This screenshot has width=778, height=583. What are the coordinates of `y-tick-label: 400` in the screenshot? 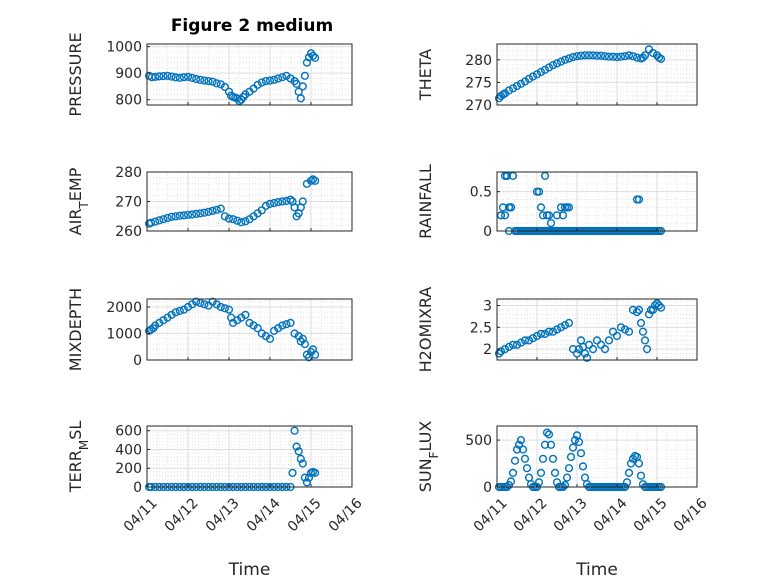 It's located at (128, 450).